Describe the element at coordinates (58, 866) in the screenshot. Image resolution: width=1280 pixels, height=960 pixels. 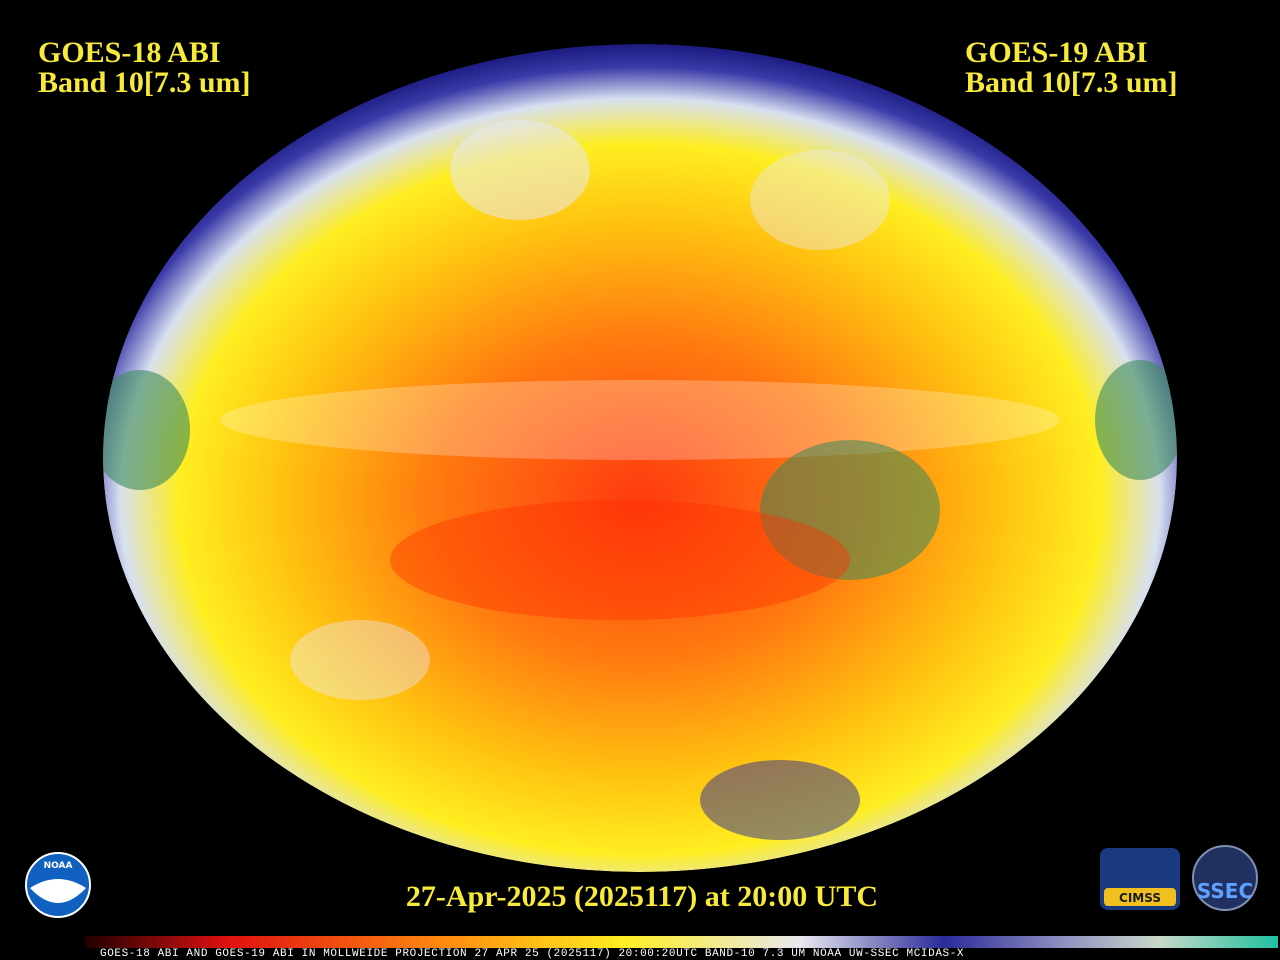
I see `noaa-text: NOAA` at that location.